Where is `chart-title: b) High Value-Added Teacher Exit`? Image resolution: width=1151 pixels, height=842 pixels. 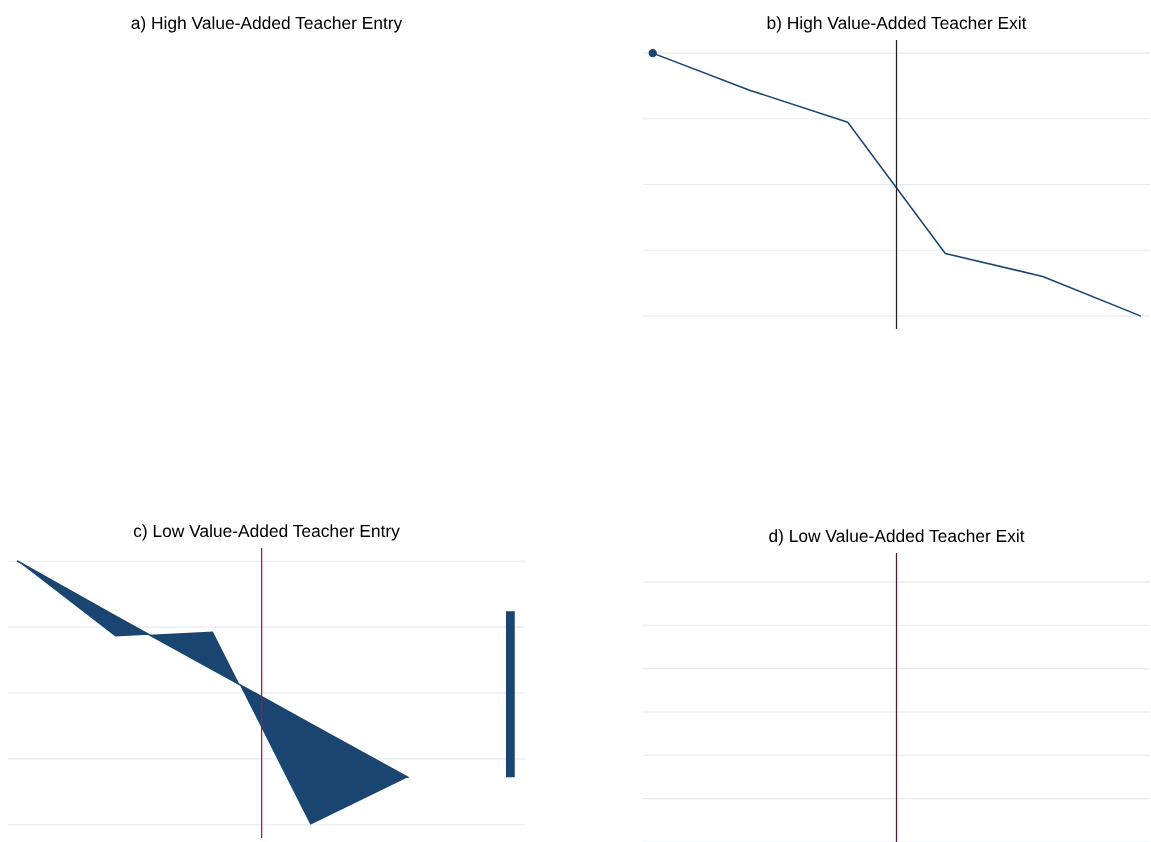
chart-title: b) High Value-Added Teacher Exit is located at coordinates (897, 24).